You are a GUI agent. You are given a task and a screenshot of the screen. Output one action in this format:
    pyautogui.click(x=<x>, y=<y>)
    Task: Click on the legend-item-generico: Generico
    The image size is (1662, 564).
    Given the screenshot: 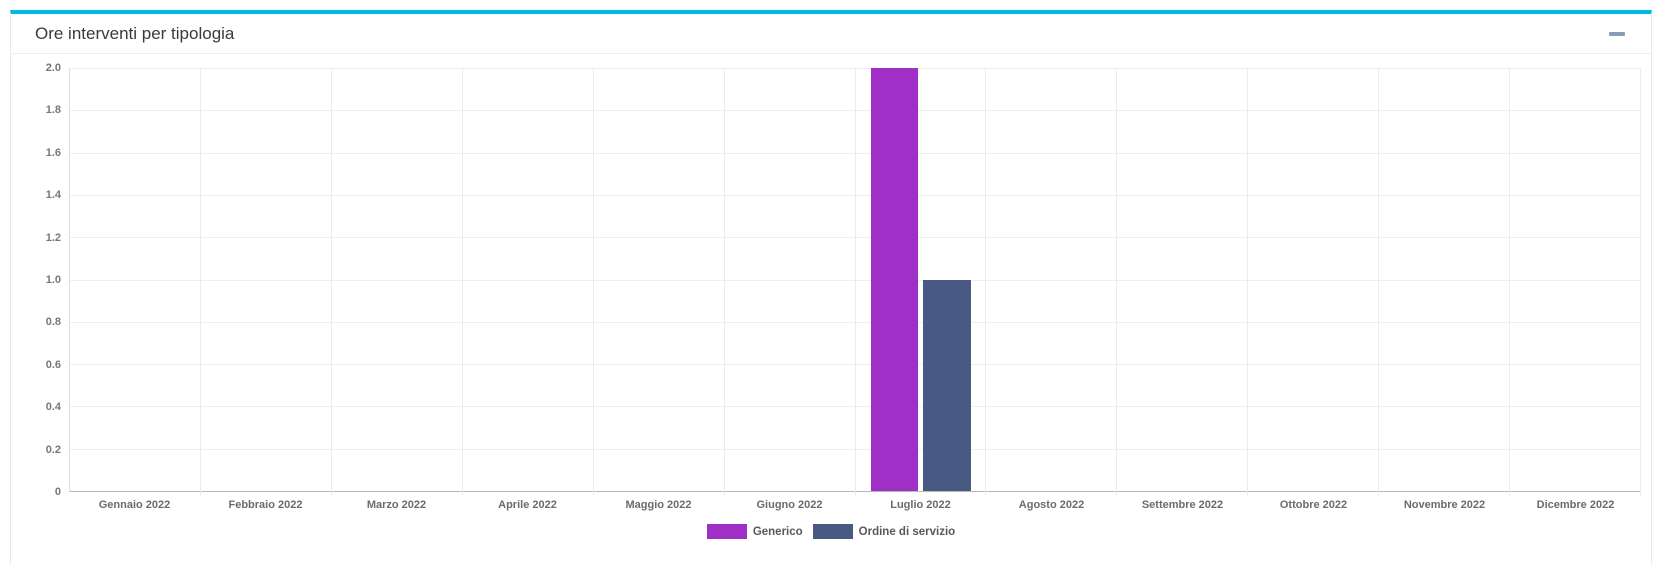 What is the action you would take?
    pyautogui.click(x=754, y=531)
    